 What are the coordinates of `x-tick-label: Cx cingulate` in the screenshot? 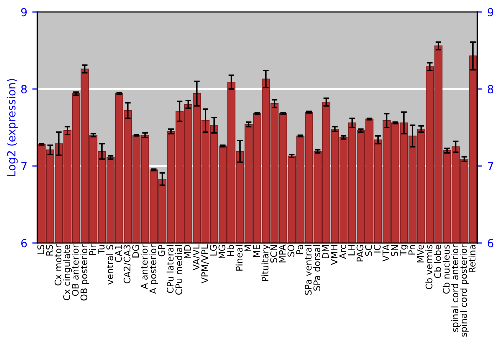 It's located at (67, 272).